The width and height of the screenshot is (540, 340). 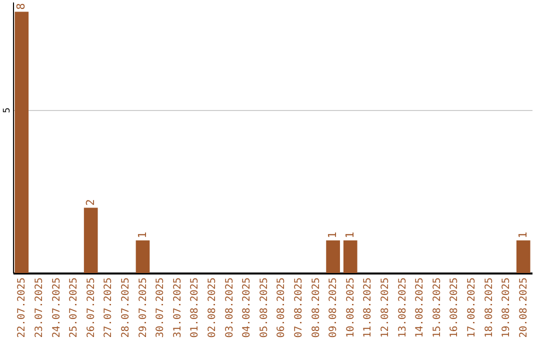 What do you see at coordinates (7, 110) in the screenshot?
I see `y-tick-label: 5` at bounding box center [7, 110].